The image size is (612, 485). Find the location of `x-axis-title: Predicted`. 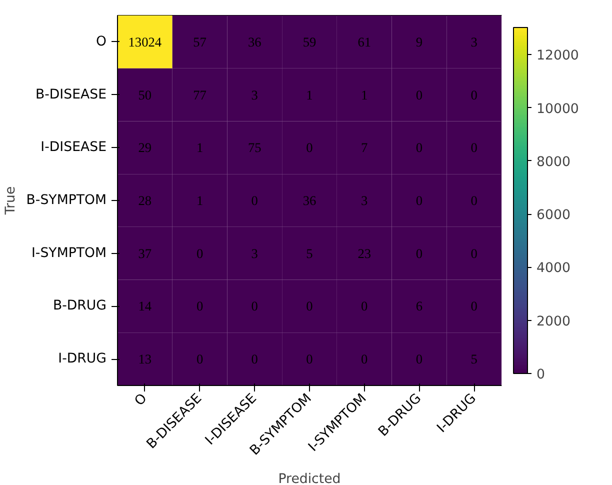

x-axis-title: Predicted is located at coordinates (309, 478).